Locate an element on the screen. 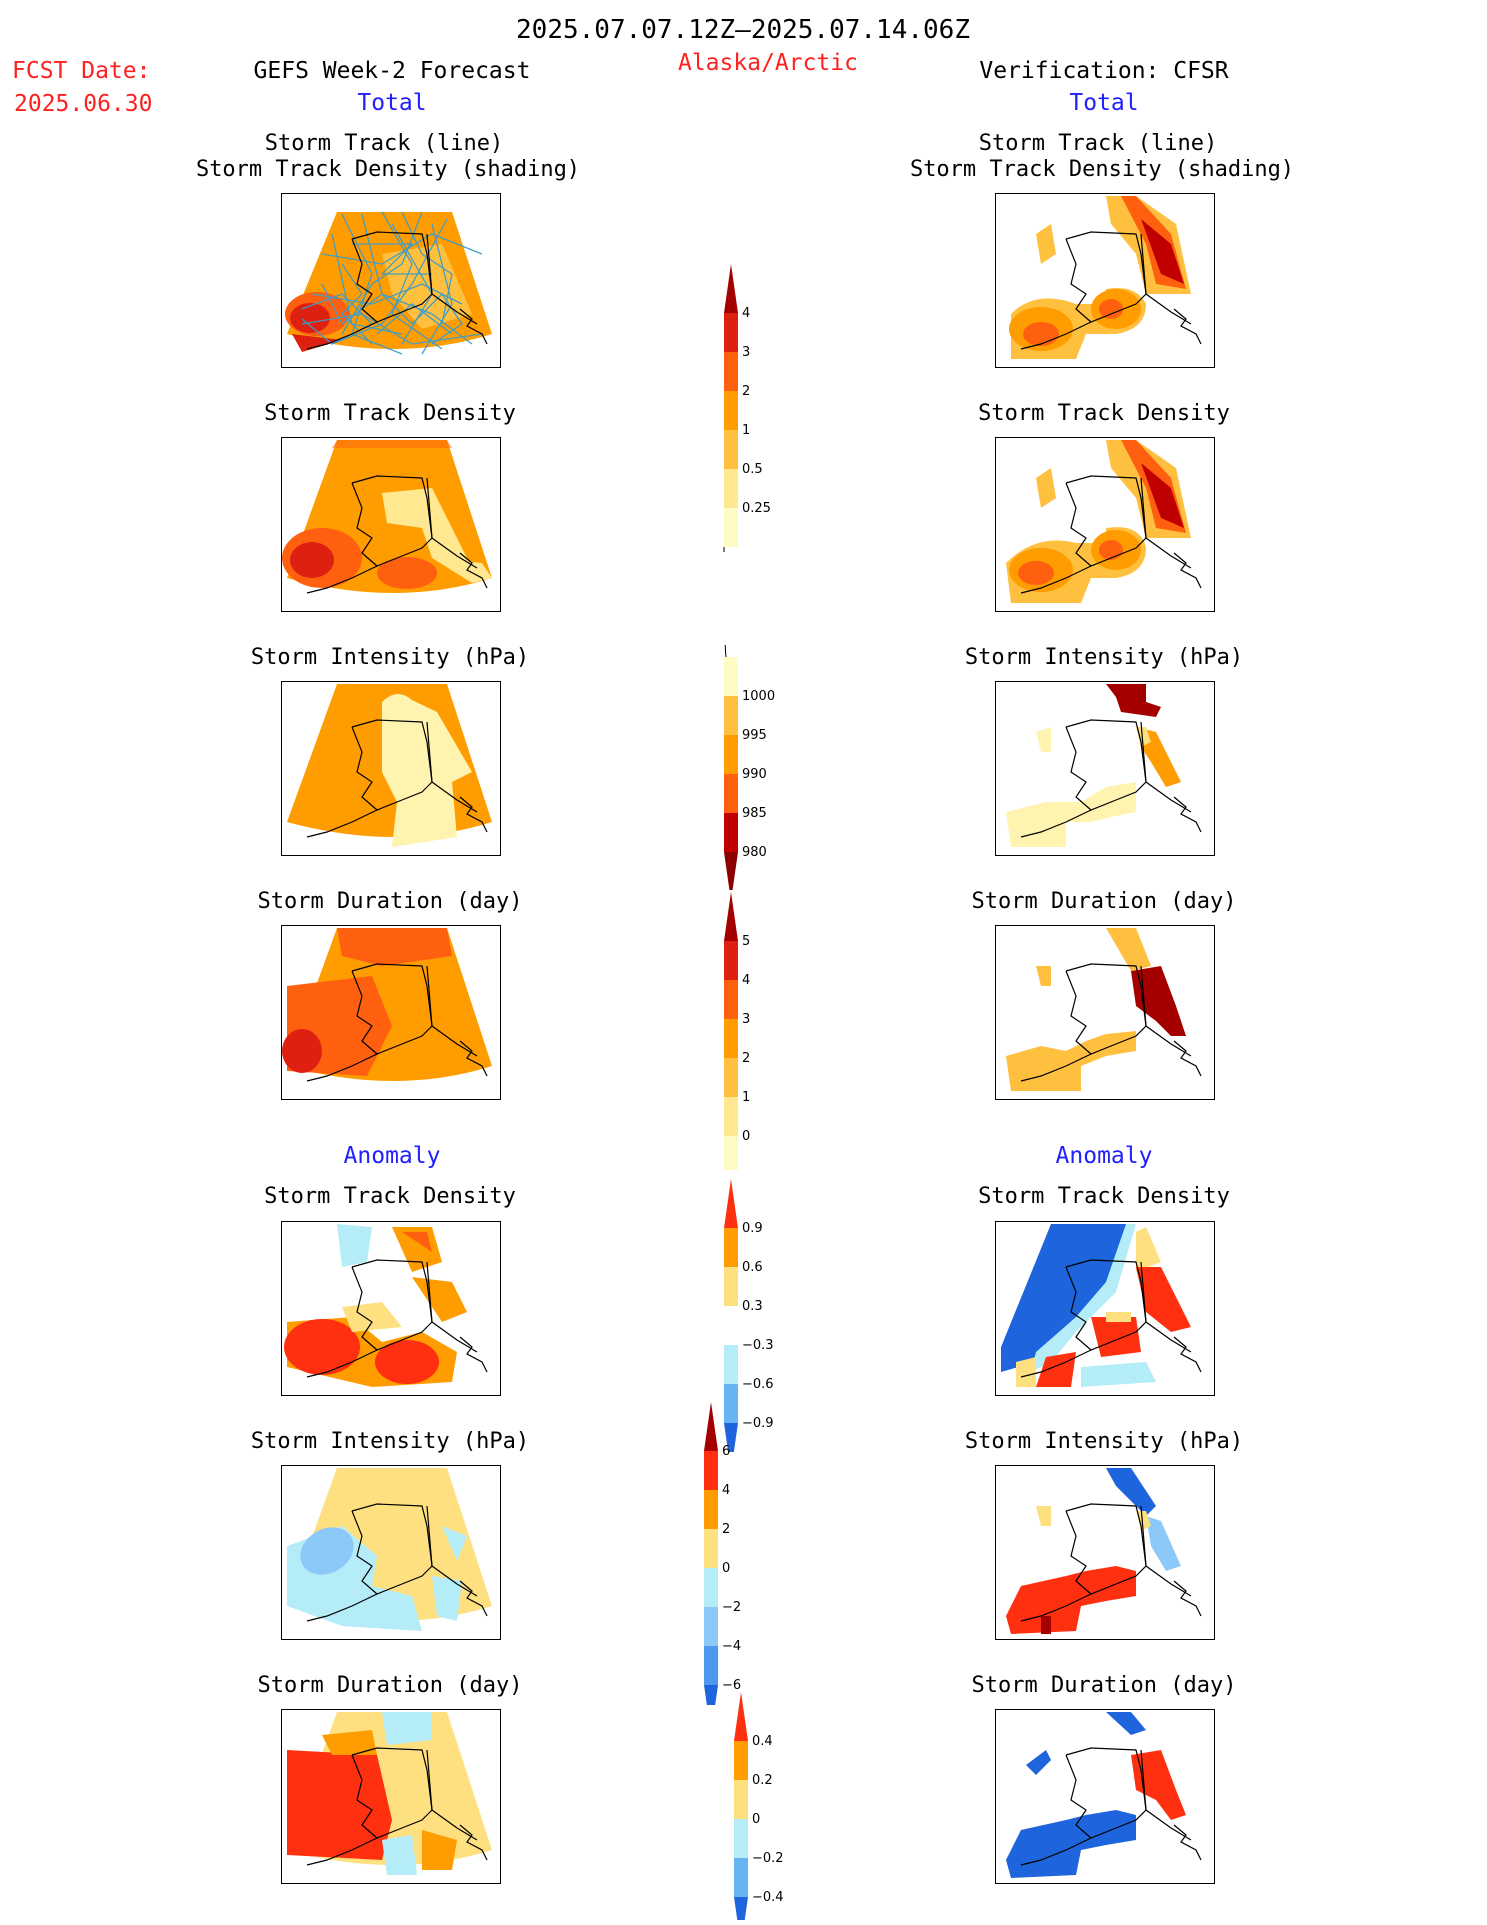  vf-anomaly-label: Anomaly is located at coordinates (1104, 1156).